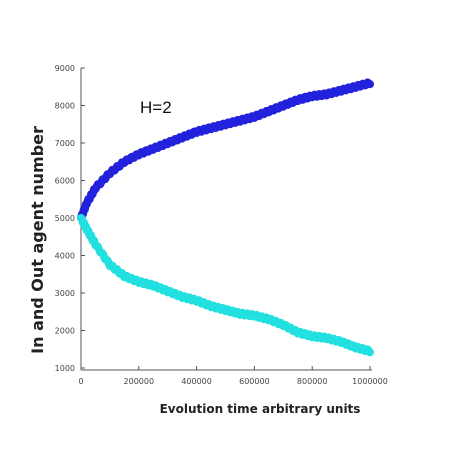  I want to click on x-tick-label: 200000, so click(139, 381).